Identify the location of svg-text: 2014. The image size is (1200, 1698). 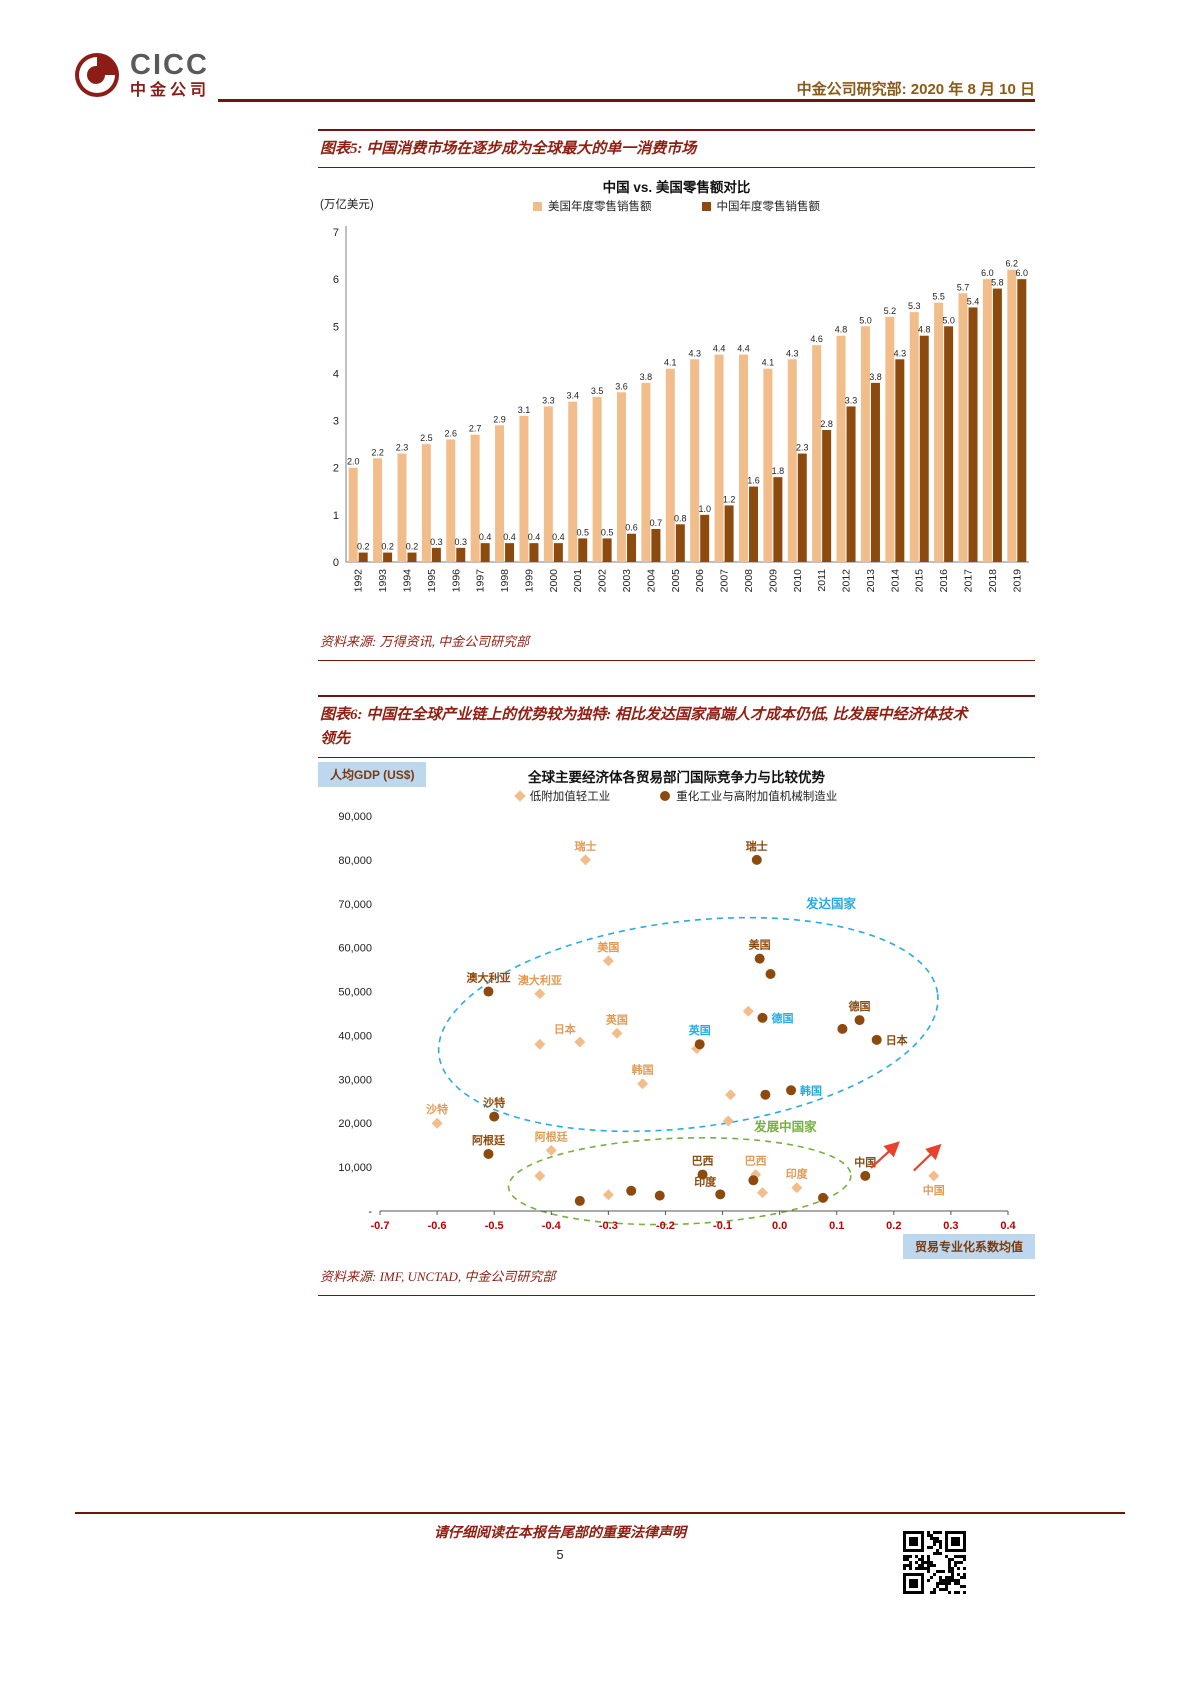
(895, 581).